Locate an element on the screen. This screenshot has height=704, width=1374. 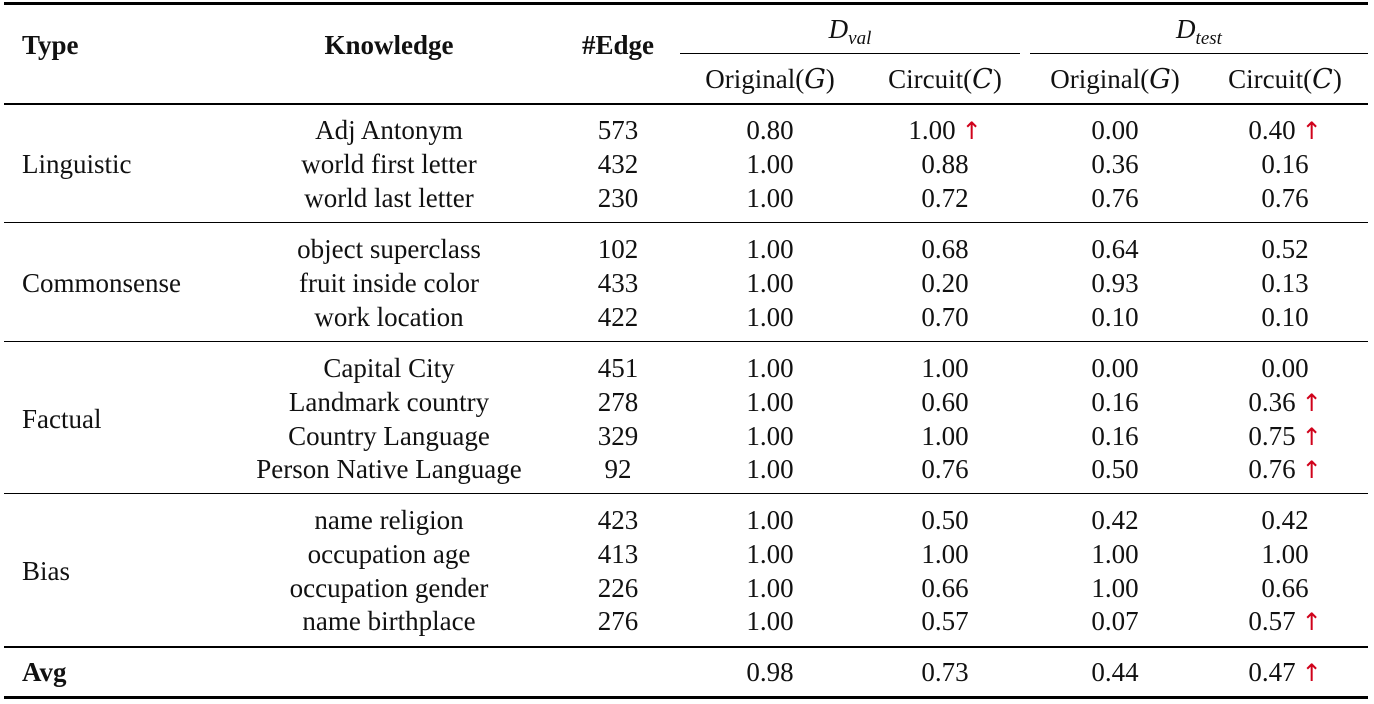
test-circuit-cell: 0.13 is located at coordinates (1285, 283).